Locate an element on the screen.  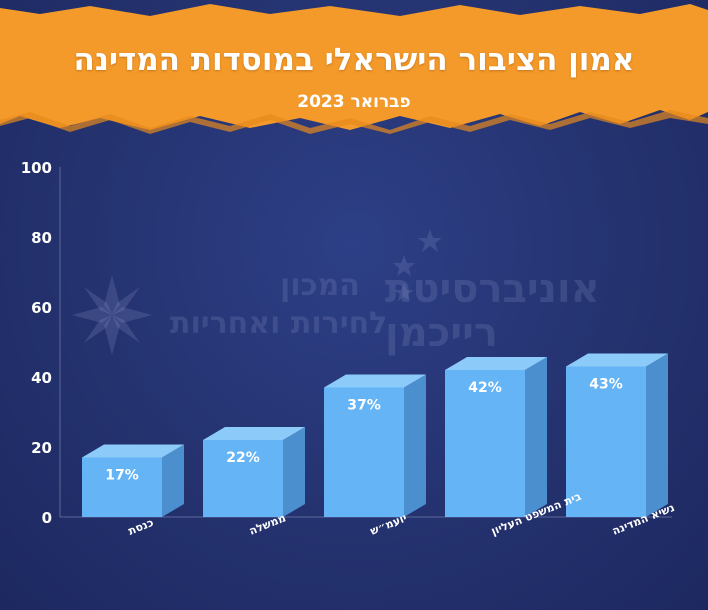
watermark-institute-line2: לחירות ואחריות is located at coordinates (279, 323).